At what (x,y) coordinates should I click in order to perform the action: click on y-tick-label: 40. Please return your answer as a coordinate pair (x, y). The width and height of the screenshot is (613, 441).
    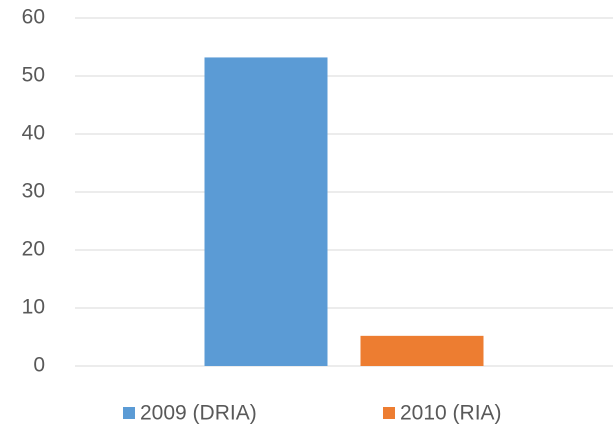
    Looking at the image, I should click on (33, 133).